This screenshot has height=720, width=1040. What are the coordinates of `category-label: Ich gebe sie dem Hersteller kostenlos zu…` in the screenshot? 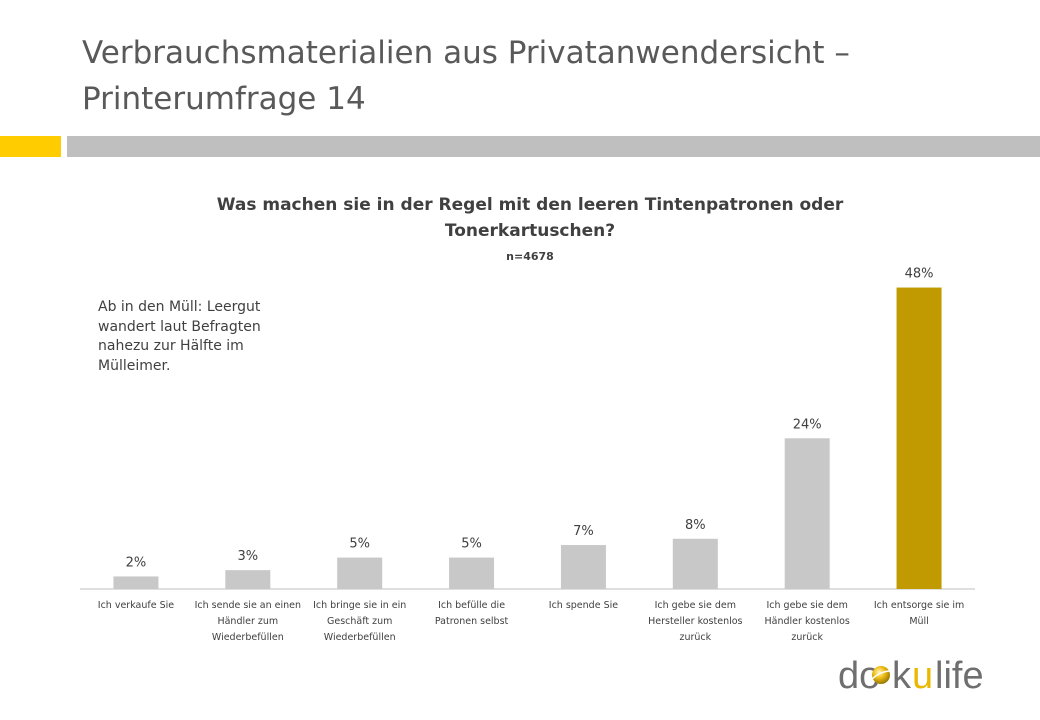 It's located at (695, 621).